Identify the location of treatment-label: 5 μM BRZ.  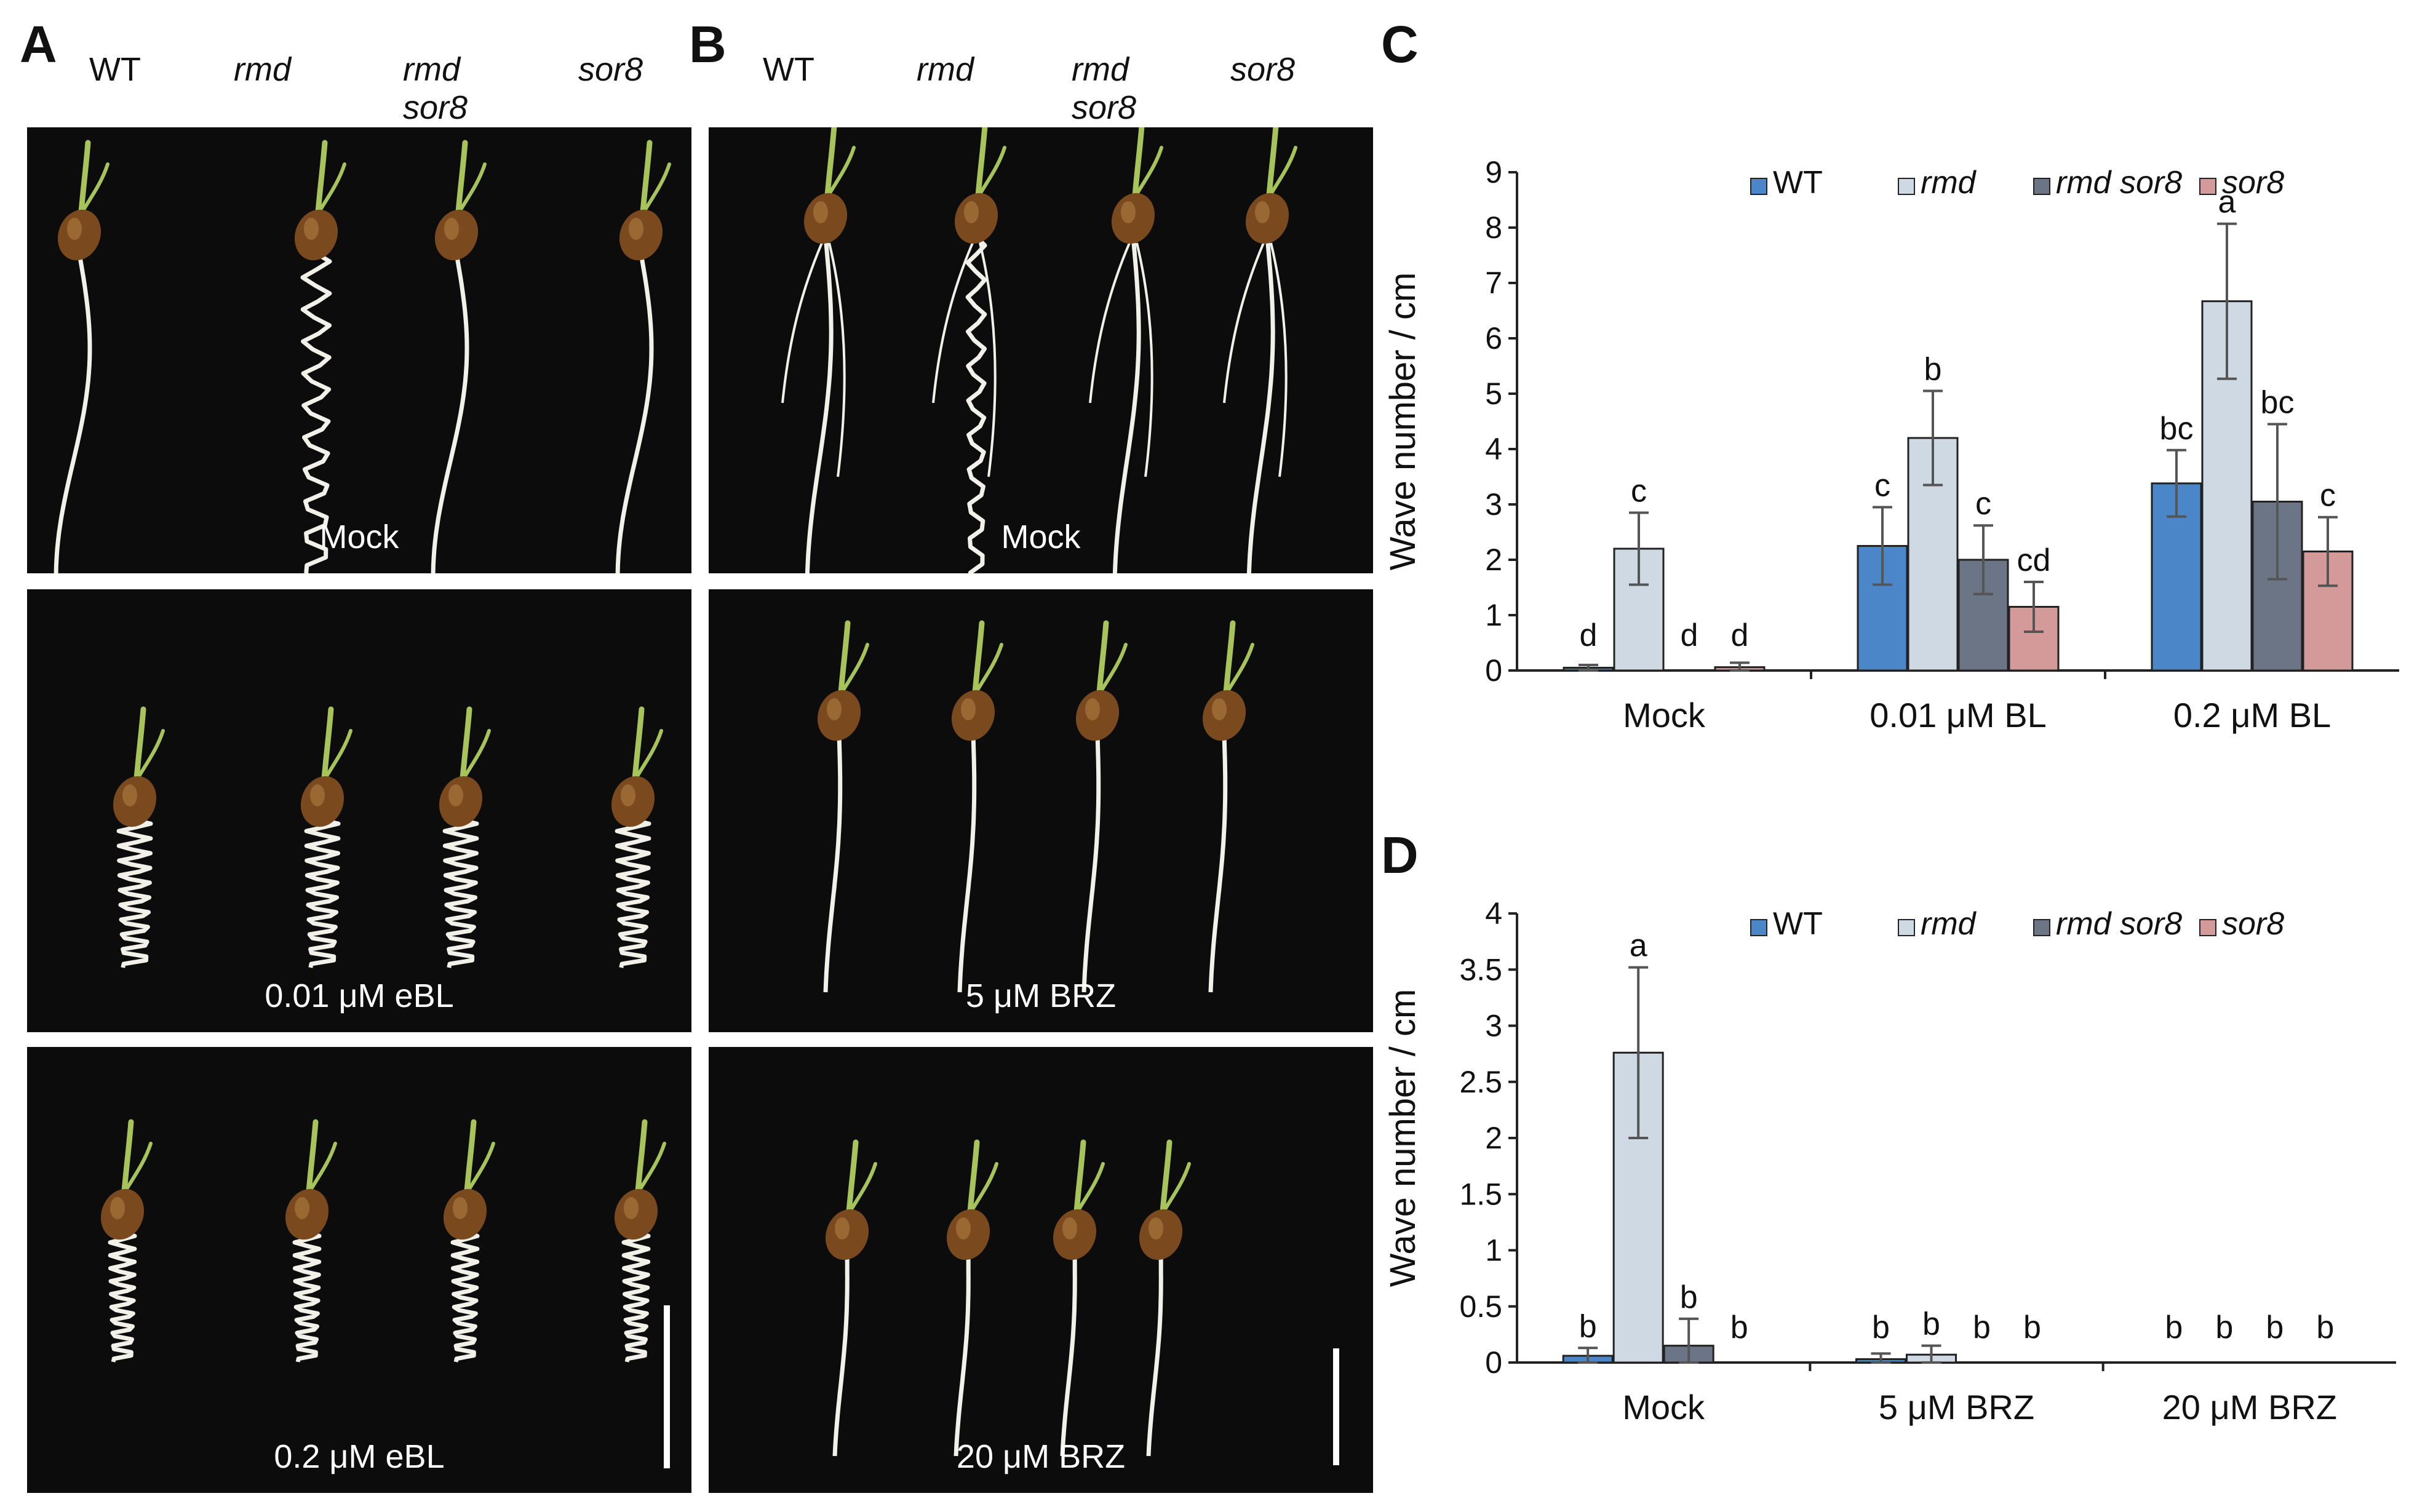
(1041, 996).